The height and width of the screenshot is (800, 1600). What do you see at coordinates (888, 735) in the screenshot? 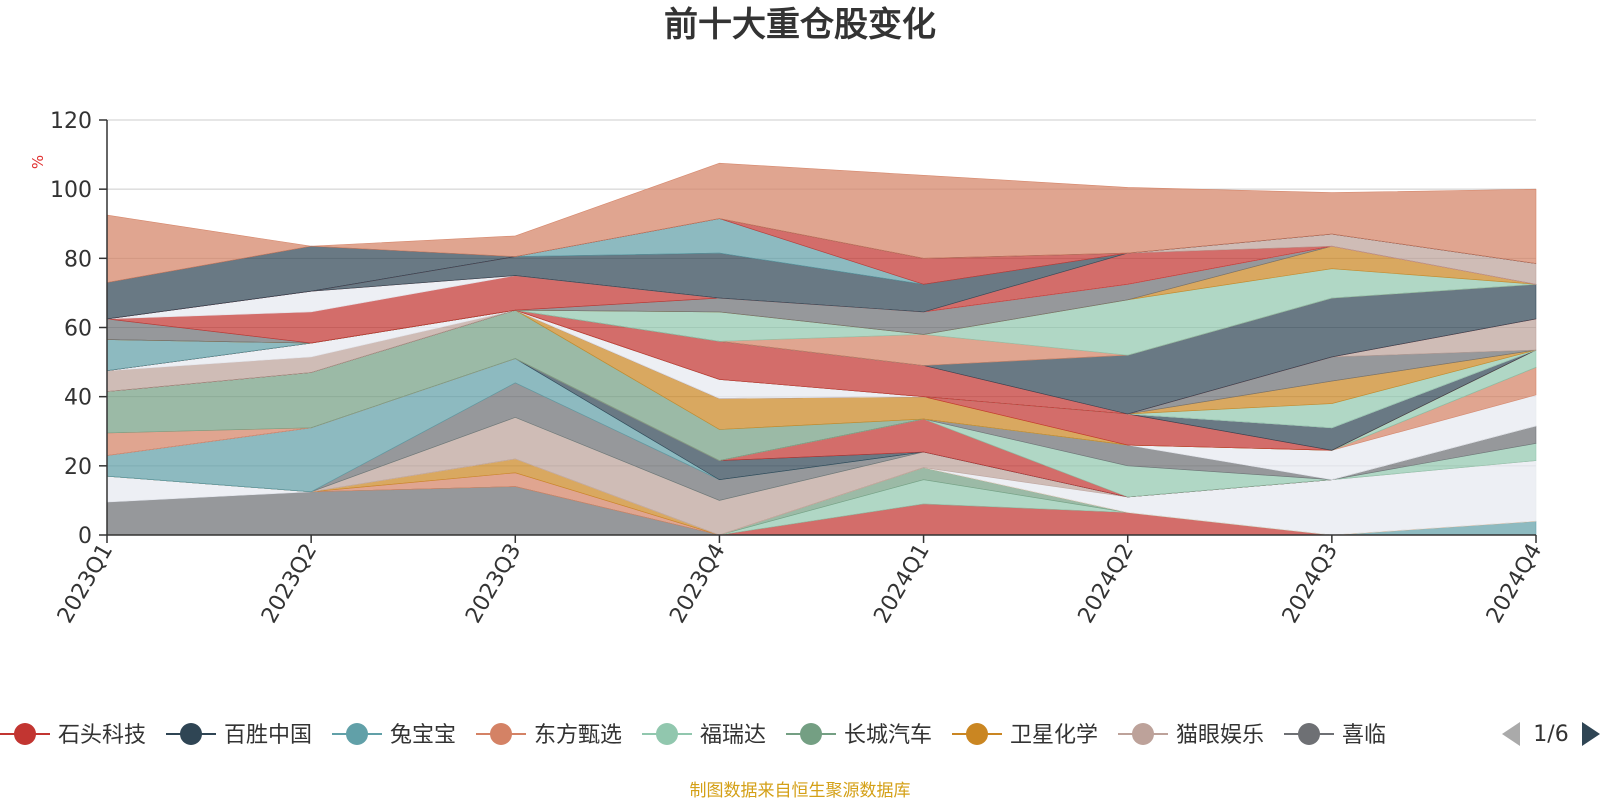
I see `legend-label: 长城汽车` at bounding box center [888, 735].